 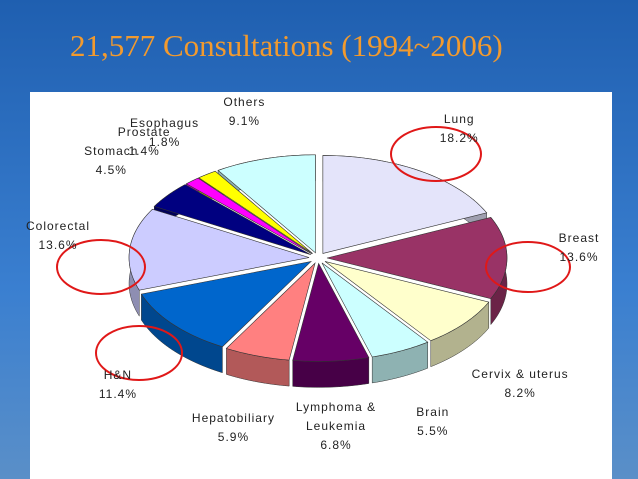 What do you see at coordinates (336, 416) in the screenshot?
I see `category-label: Lymphoma & Leukemia` at bounding box center [336, 416].